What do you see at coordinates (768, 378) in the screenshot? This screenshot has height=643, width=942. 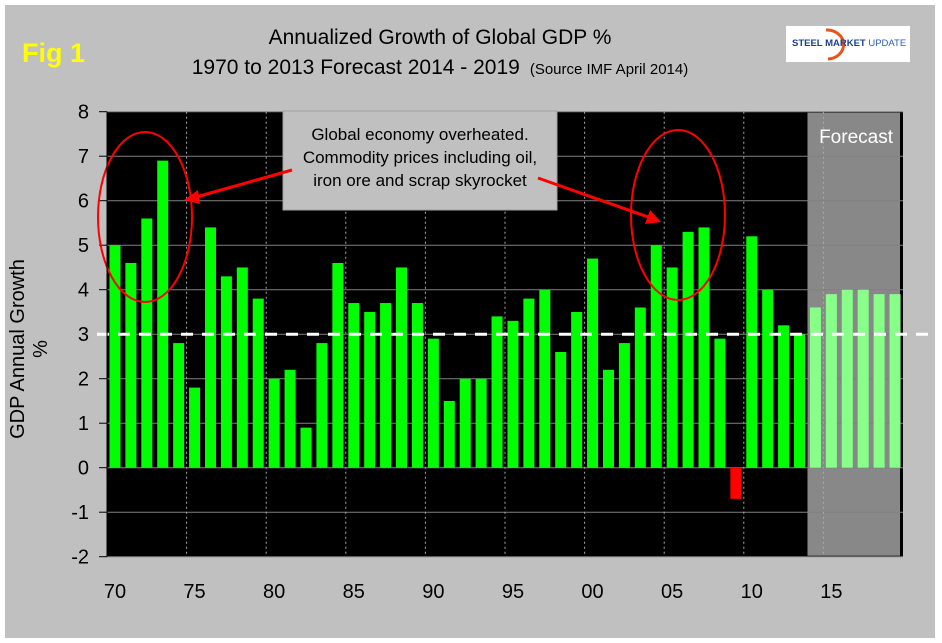 I see `bar-2011` at bounding box center [768, 378].